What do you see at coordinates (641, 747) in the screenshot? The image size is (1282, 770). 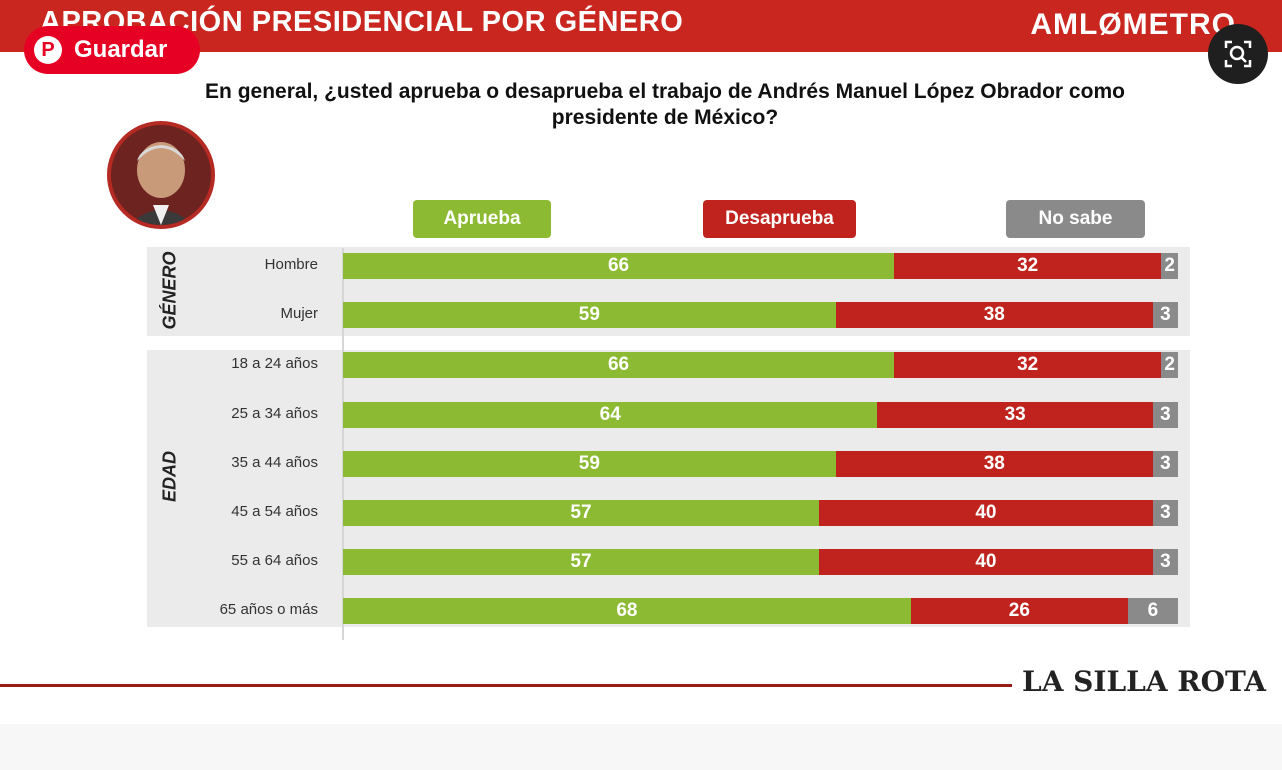 I see `footer-band` at bounding box center [641, 747].